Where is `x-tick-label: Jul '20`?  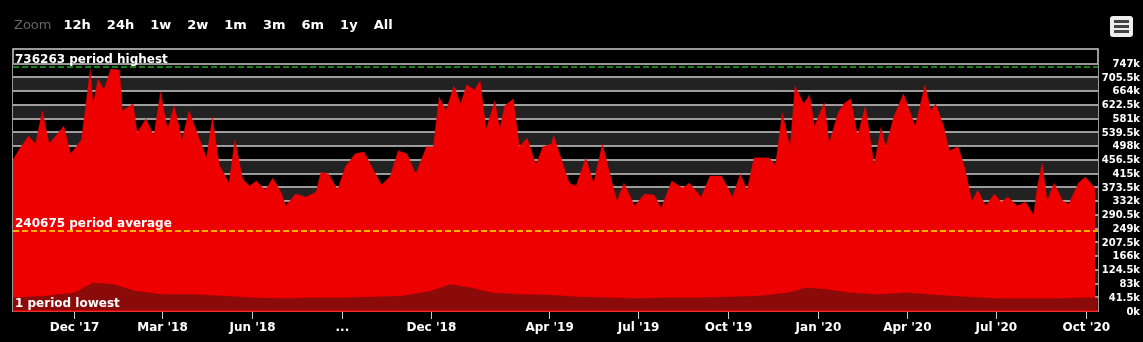 x-tick-label: Jul '20 is located at coordinates (996, 327).